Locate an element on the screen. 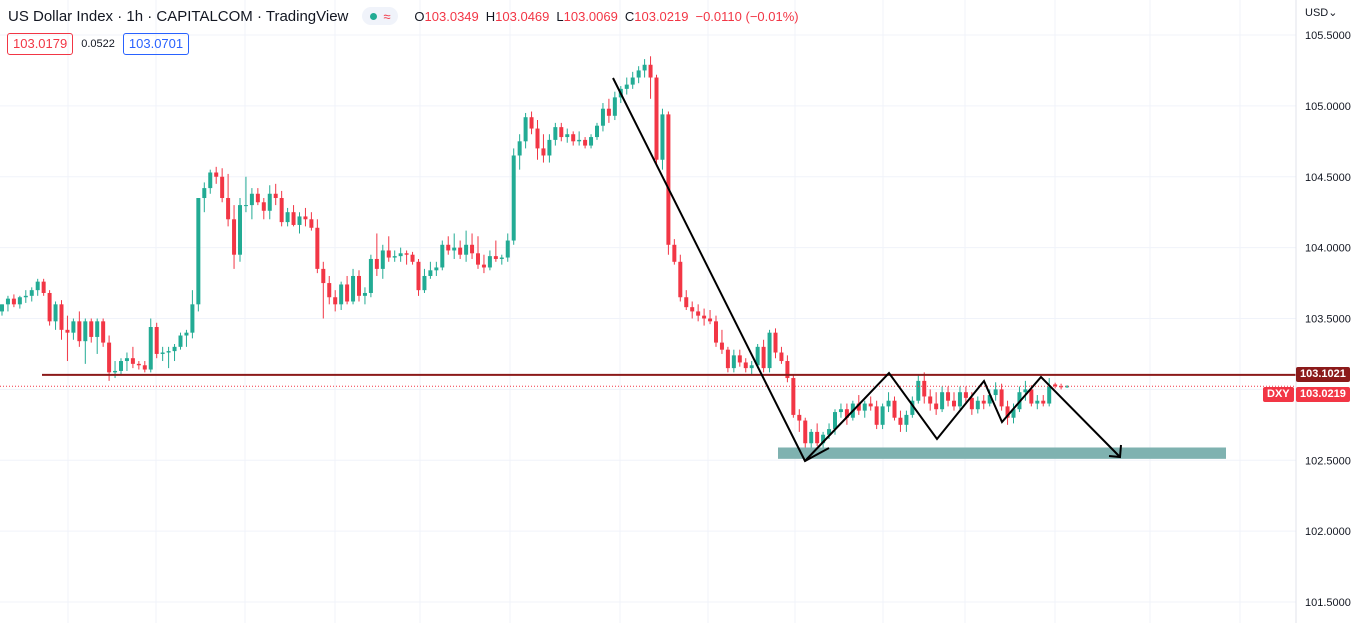 The image size is (1365, 623). support-zone is located at coordinates (1002, 453).